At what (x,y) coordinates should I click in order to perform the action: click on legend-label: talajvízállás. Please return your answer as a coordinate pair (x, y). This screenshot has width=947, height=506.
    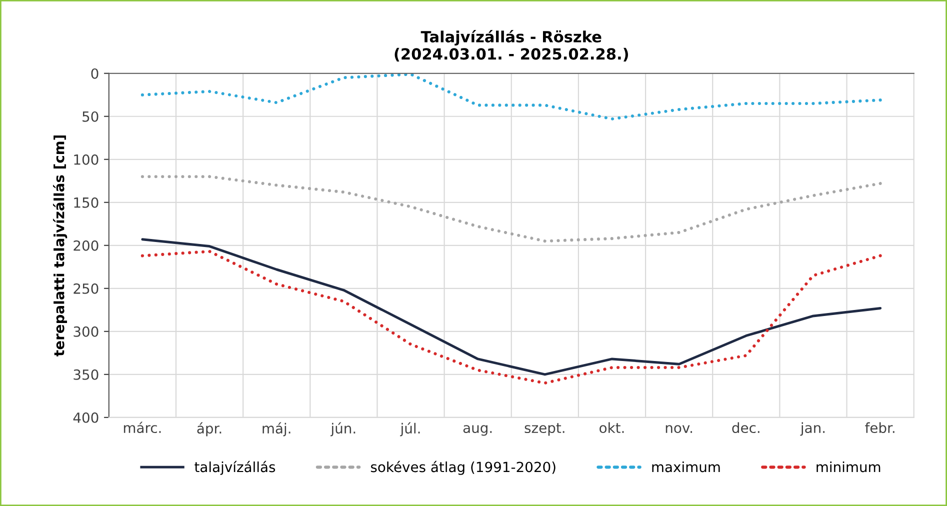
    Looking at the image, I should click on (235, 467).